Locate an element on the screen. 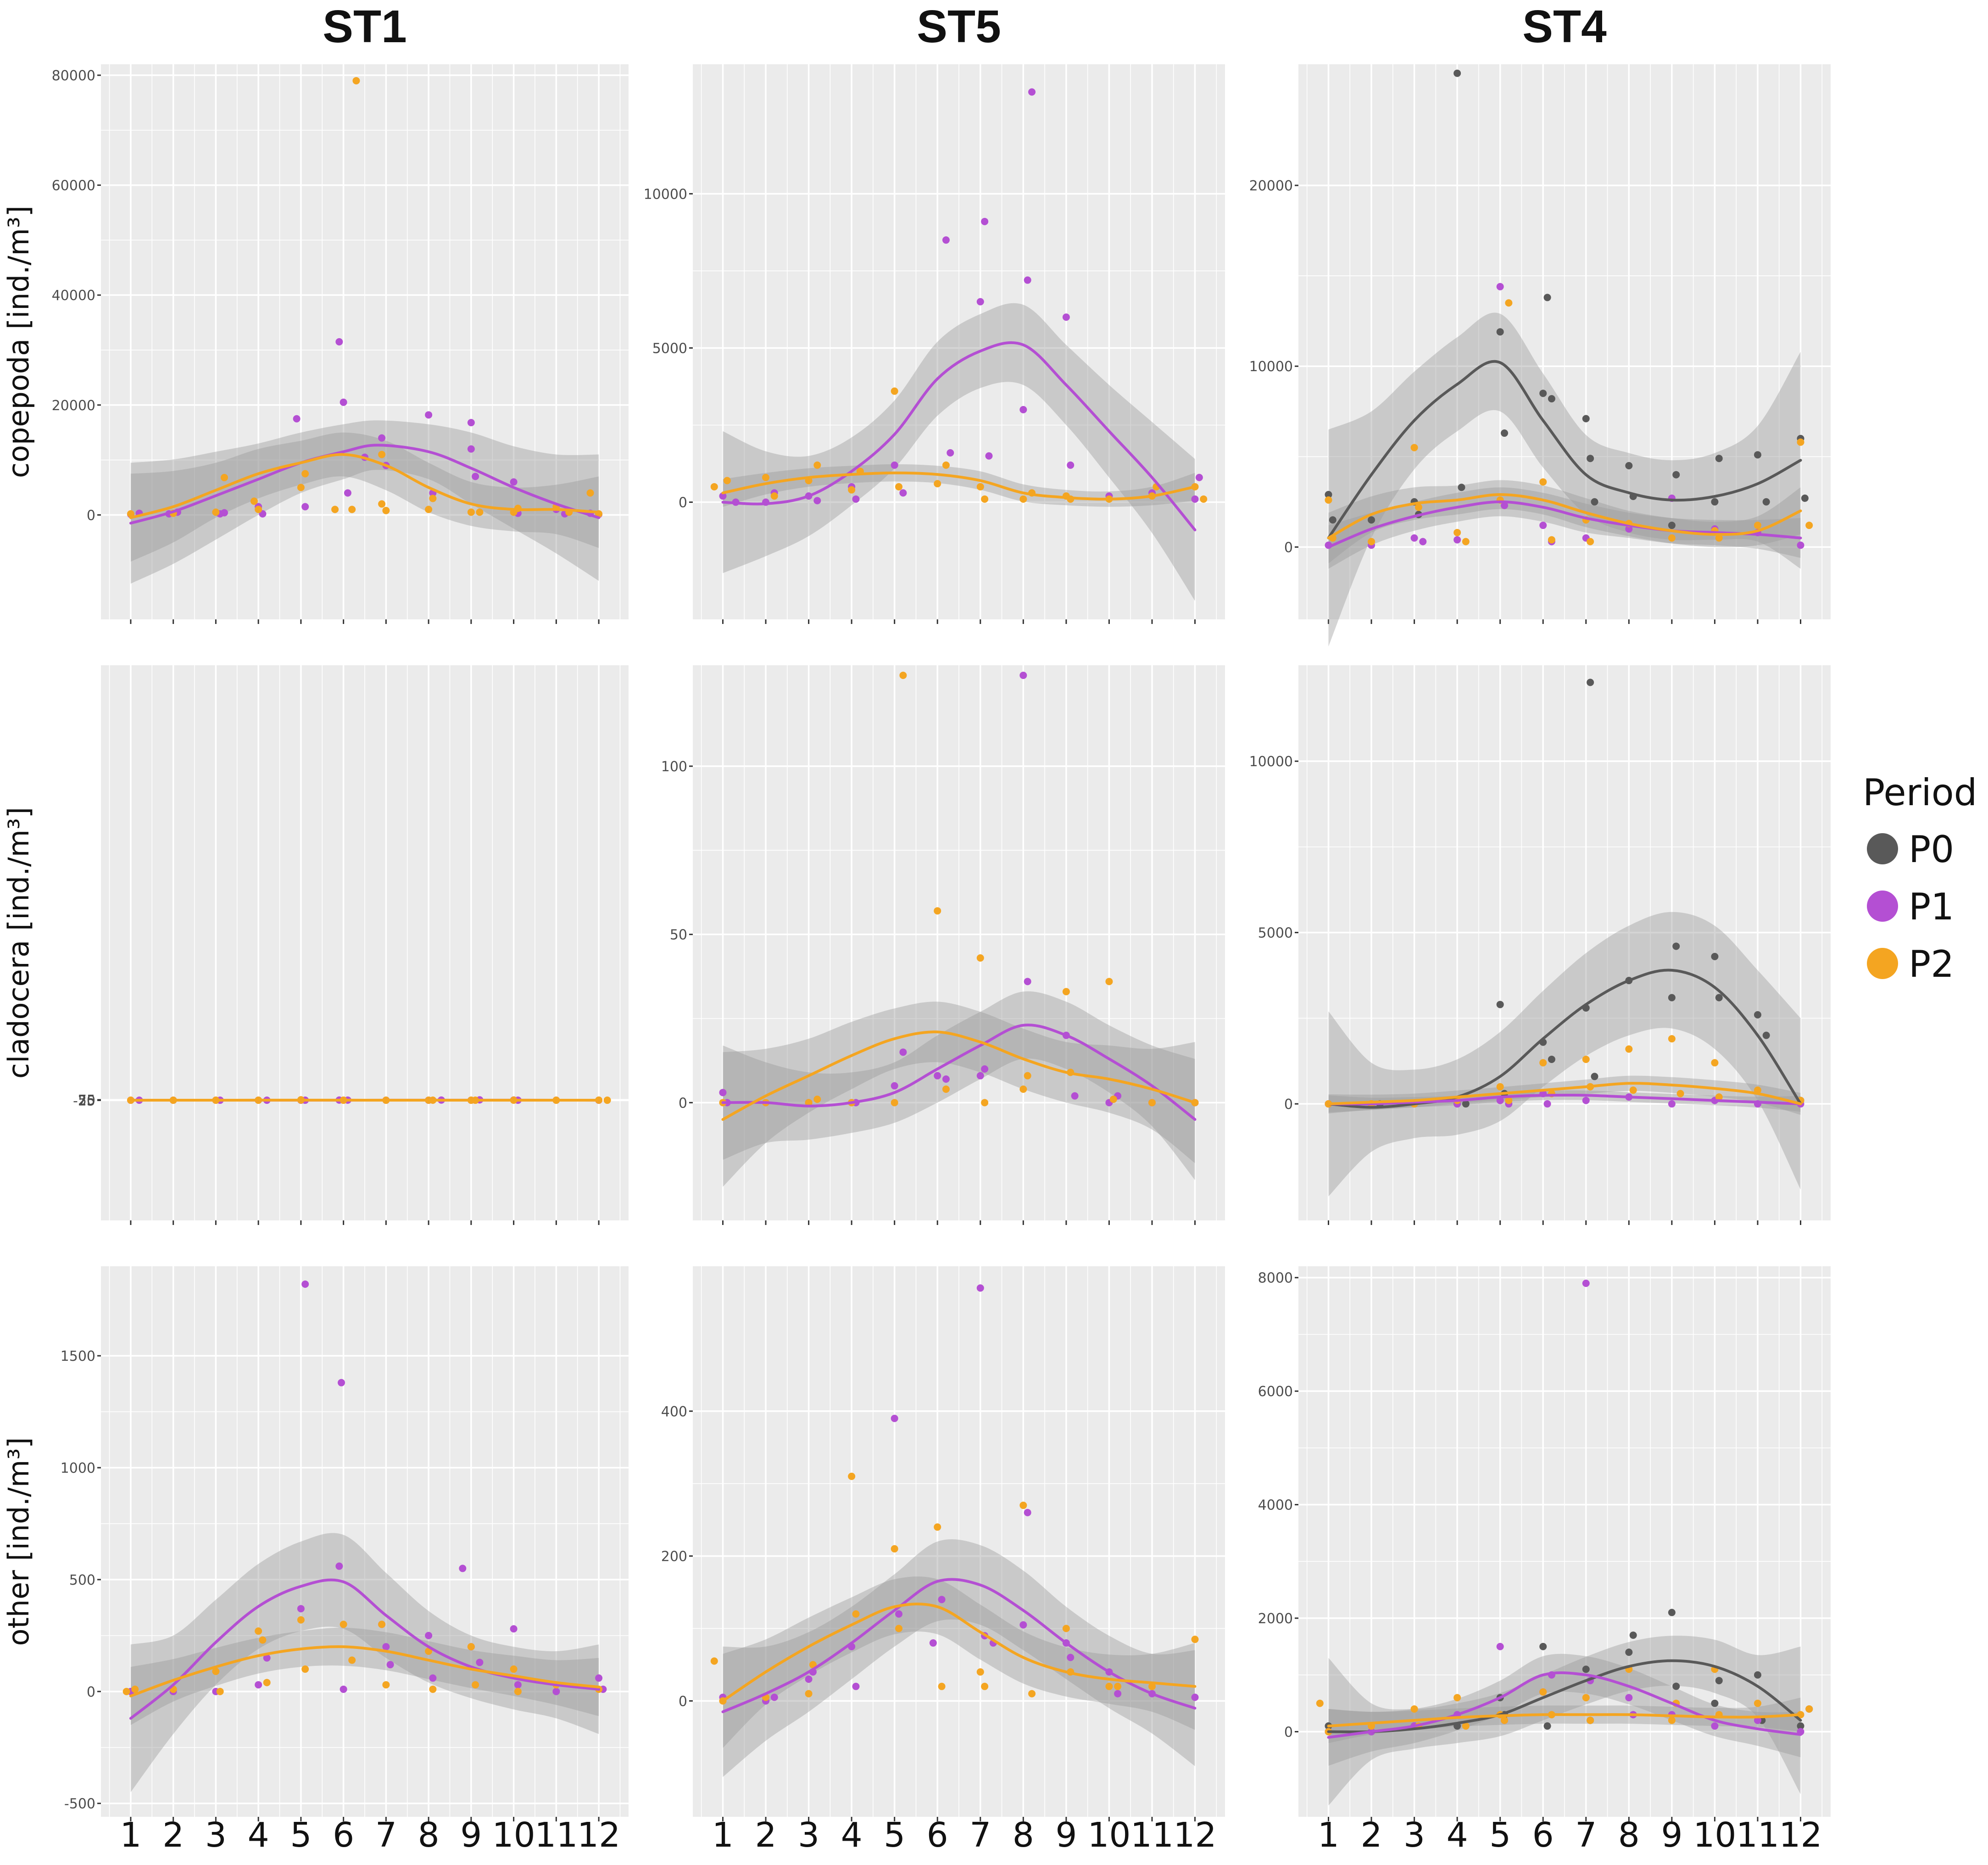 Image resolution: width=1988 pixels, height=1865 pixels. y-tick-label: 5000 is located at coordinates (669, 348).